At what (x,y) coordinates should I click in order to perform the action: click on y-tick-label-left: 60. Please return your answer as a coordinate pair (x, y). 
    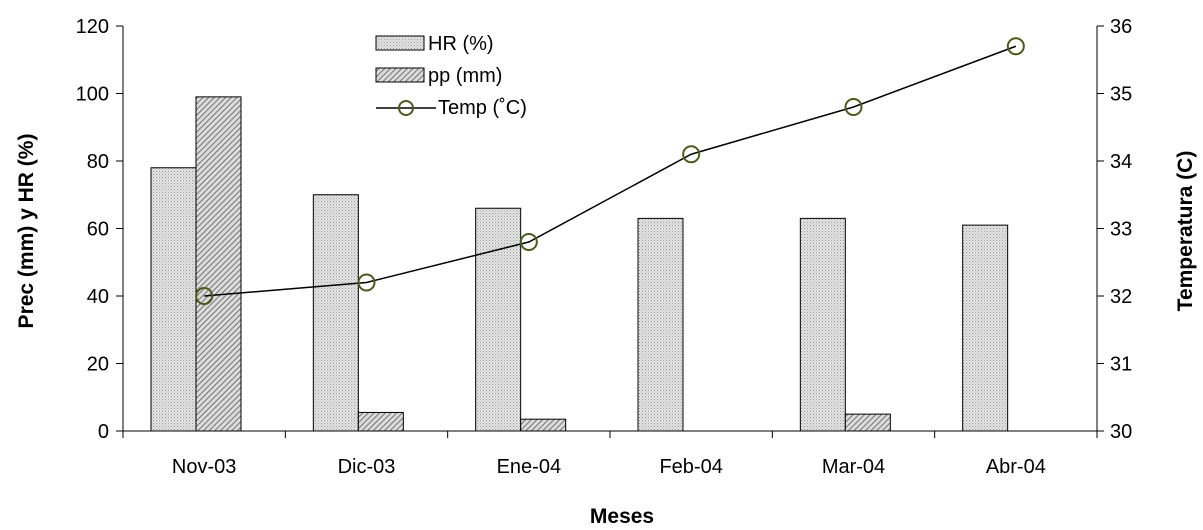
    Looking at the image, I should click on (98, 230).